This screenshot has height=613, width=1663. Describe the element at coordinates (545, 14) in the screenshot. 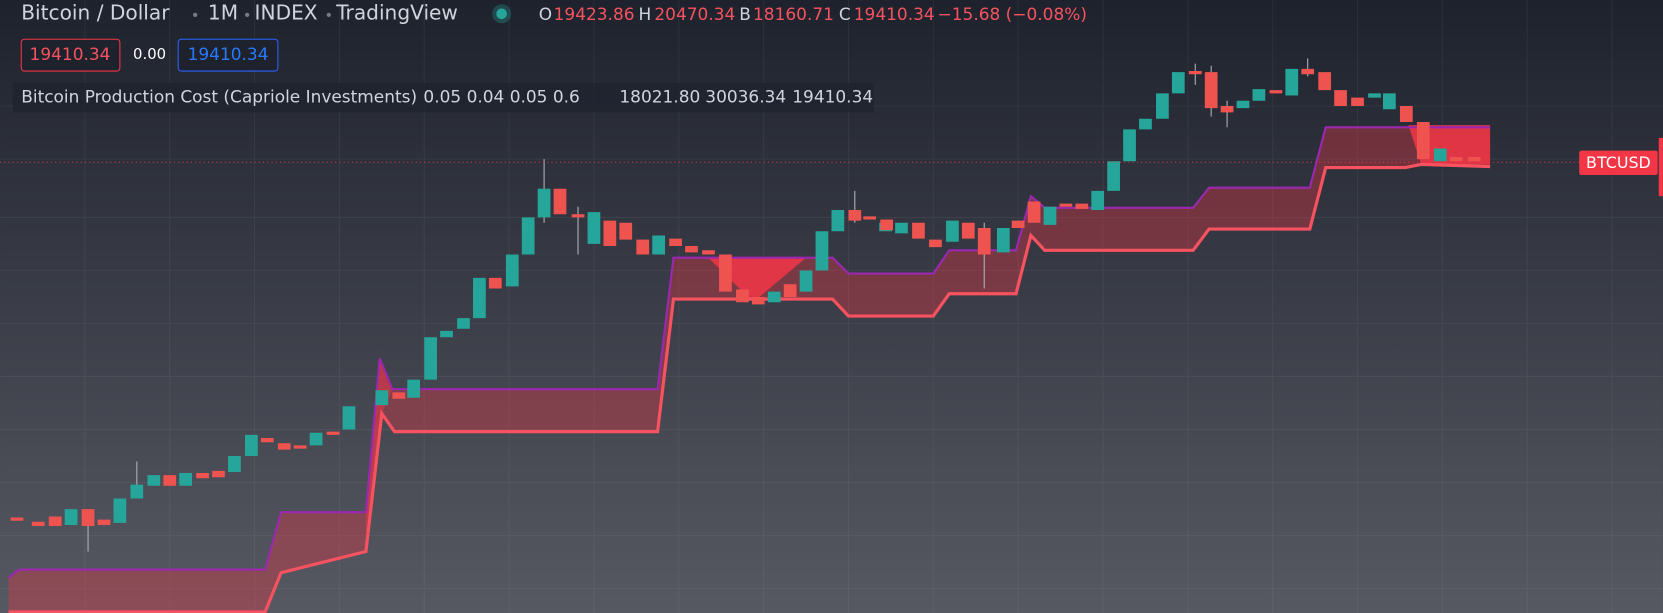

I see `open-label: O` at that location.